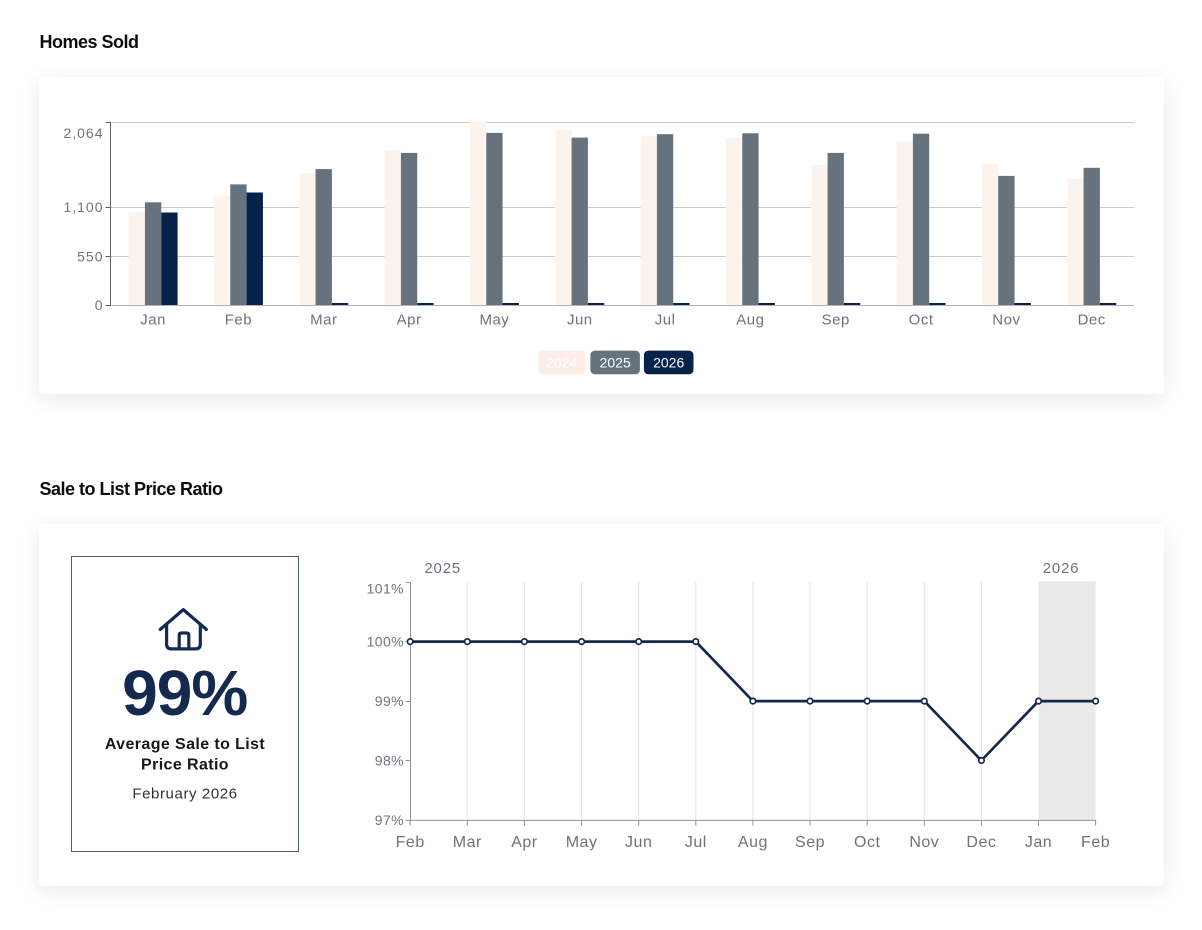  What do you see at coordinates (184, 794) in the screenshot?
I see `svg-text: February 2026` at bounding box center [184, 794].